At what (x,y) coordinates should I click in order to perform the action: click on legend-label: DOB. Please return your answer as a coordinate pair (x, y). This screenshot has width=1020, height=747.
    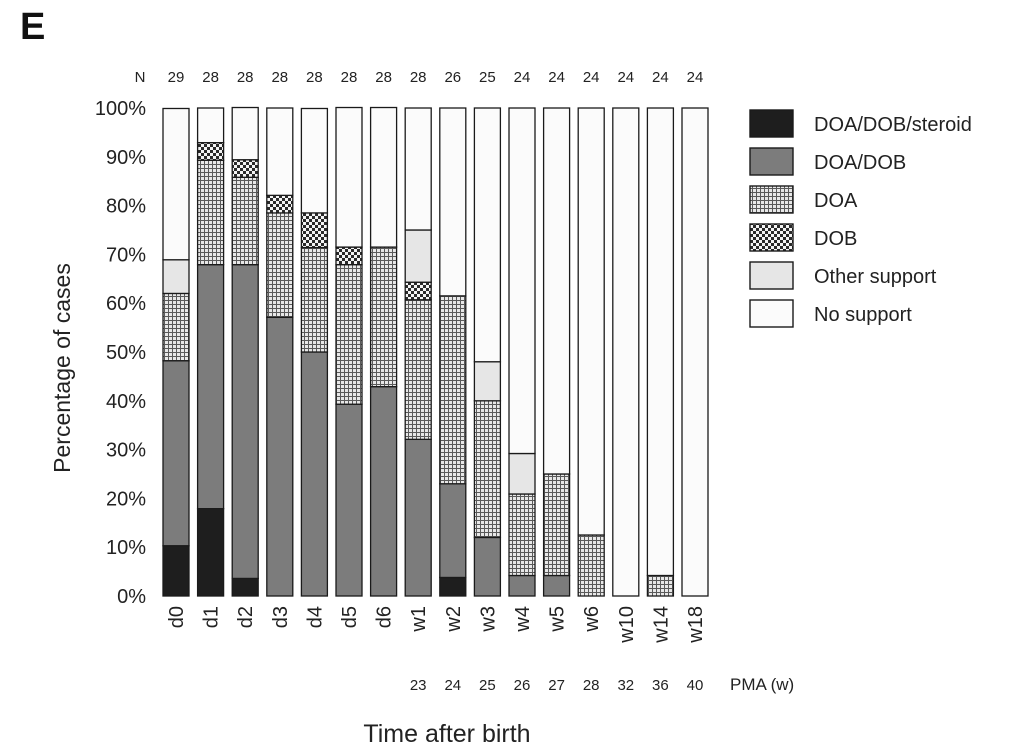
    Looking at the image, I should click on (835, 239).